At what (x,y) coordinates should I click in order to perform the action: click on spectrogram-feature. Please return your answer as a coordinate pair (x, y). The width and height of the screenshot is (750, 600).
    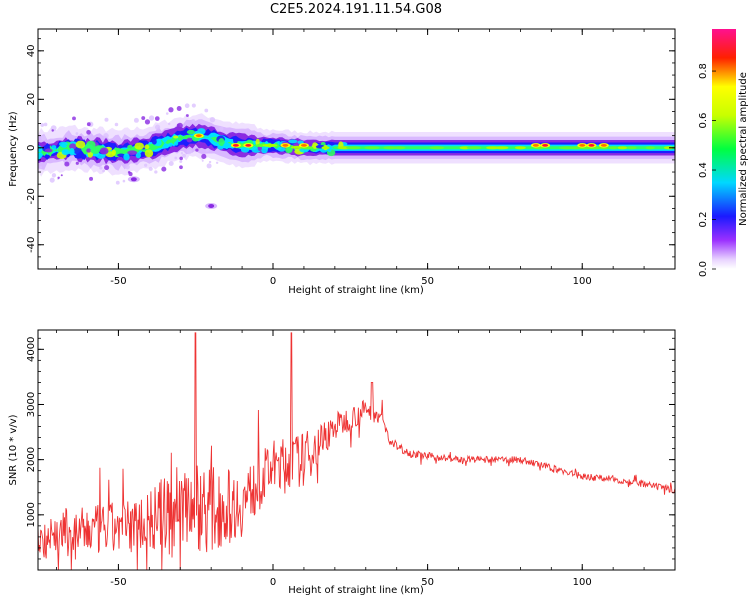
    Looking at the image, I should click on (211, 205).